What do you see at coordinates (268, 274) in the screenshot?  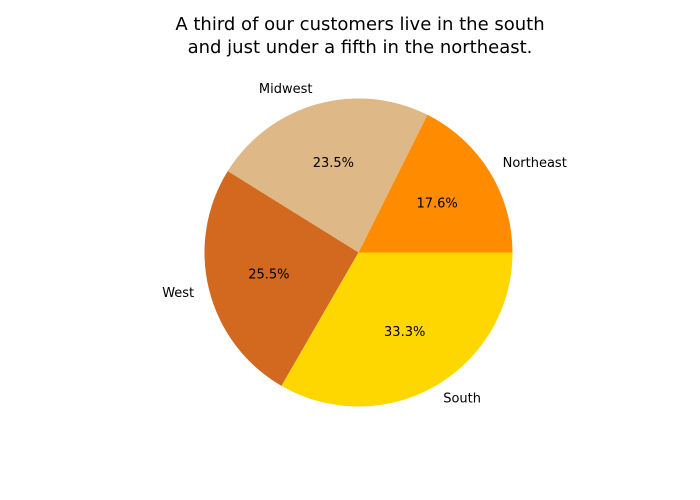 I see `slice-percent-west: 25.5%` at bounding box center [268, 274].